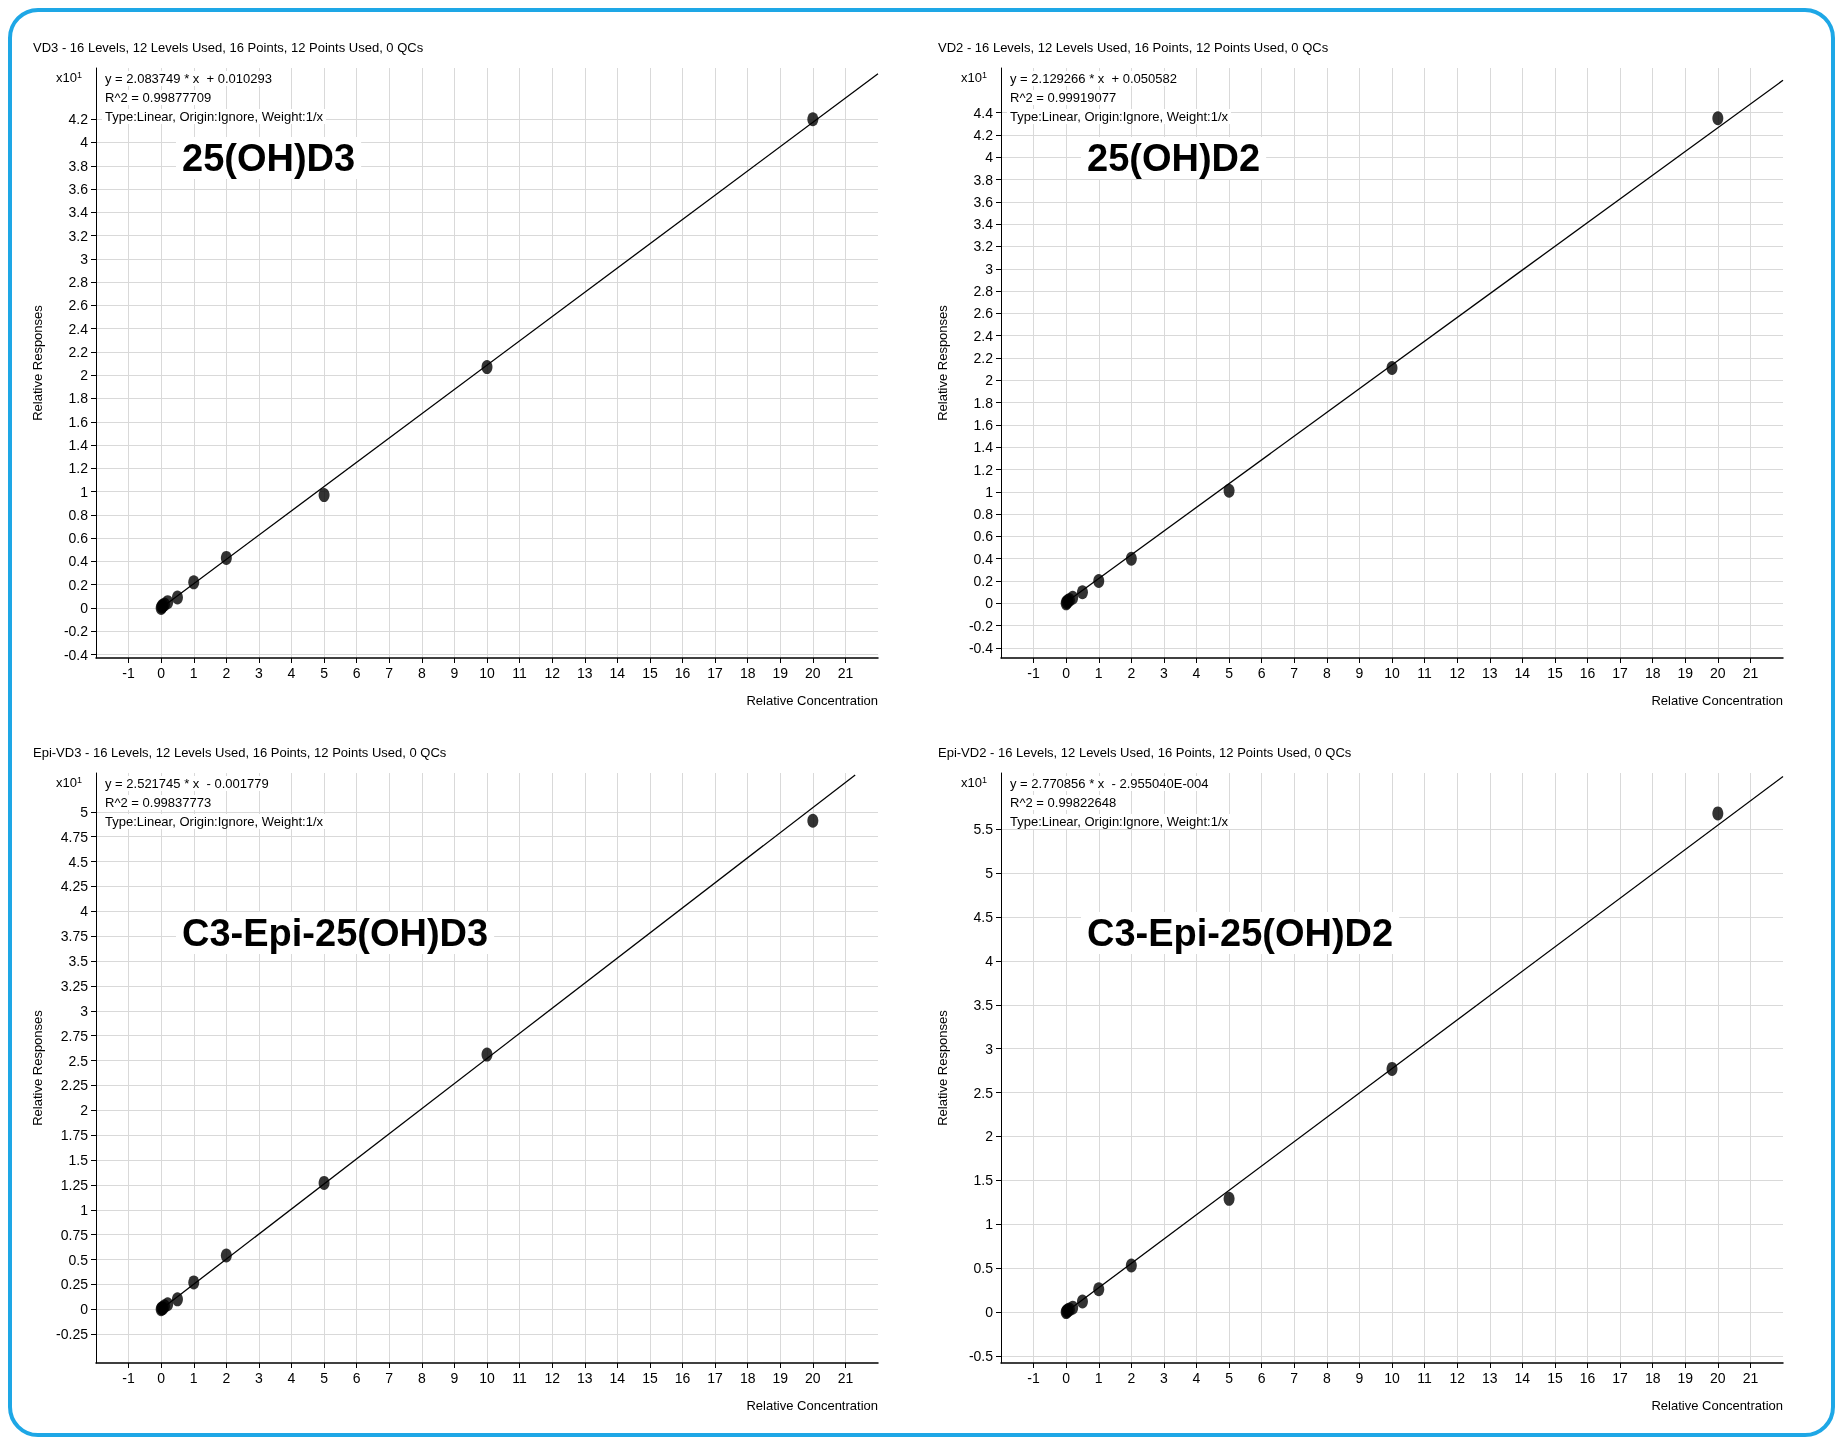 The image size is (1843, 1445). Describe the element at coordinates (983, 224) in the screenshot. I see `y-tick-label: 3.4` at that location.